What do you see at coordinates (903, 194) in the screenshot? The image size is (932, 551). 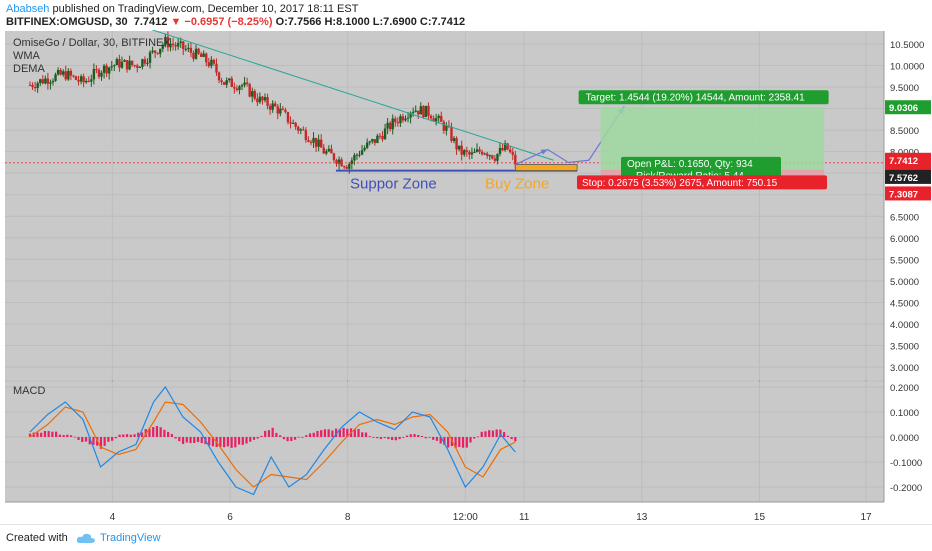 I see `stop-price-tag: 7.3087` at bounding box center [903, 194].